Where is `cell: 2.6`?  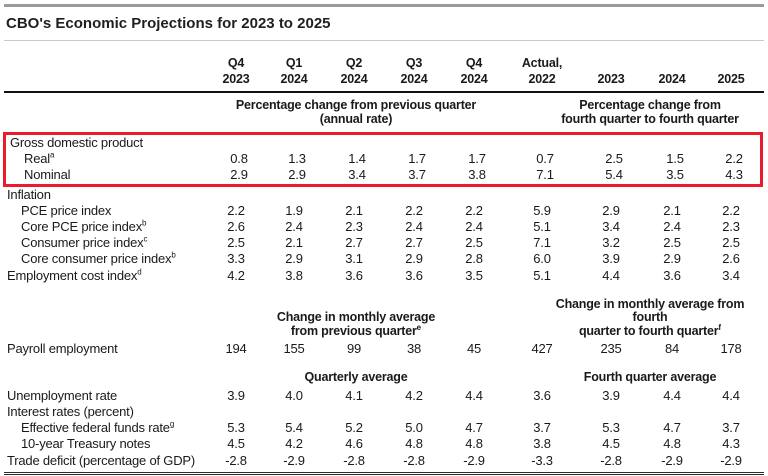
cell: 2.6 is located at coordinates (731, 259).